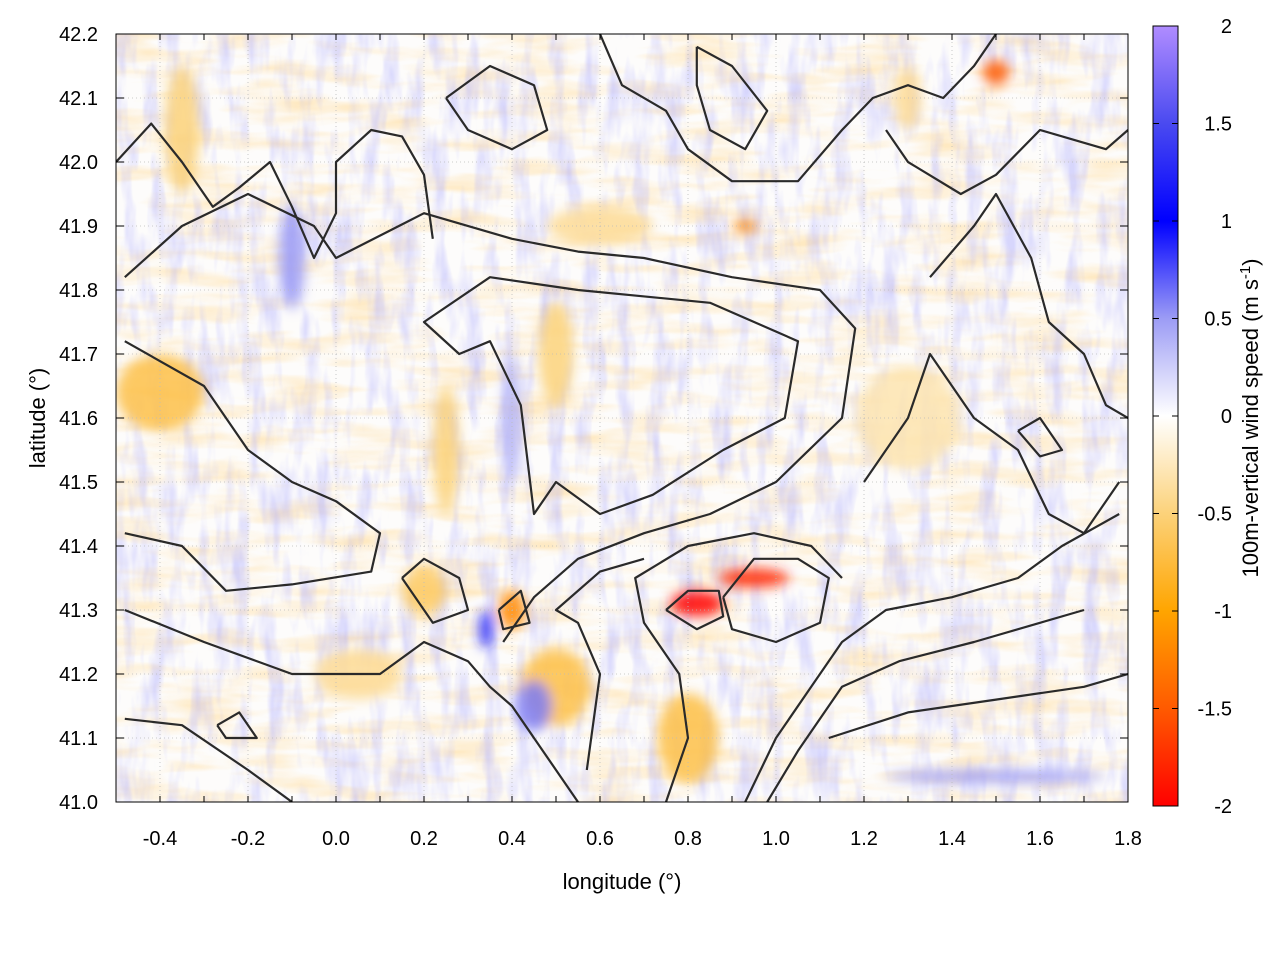 Image resolution: width=1280 pixels, height=965 pixels. Describe the element at coordinates (78, 99) in the screenshot. I see `y-tick-label: 42.1` at that location.